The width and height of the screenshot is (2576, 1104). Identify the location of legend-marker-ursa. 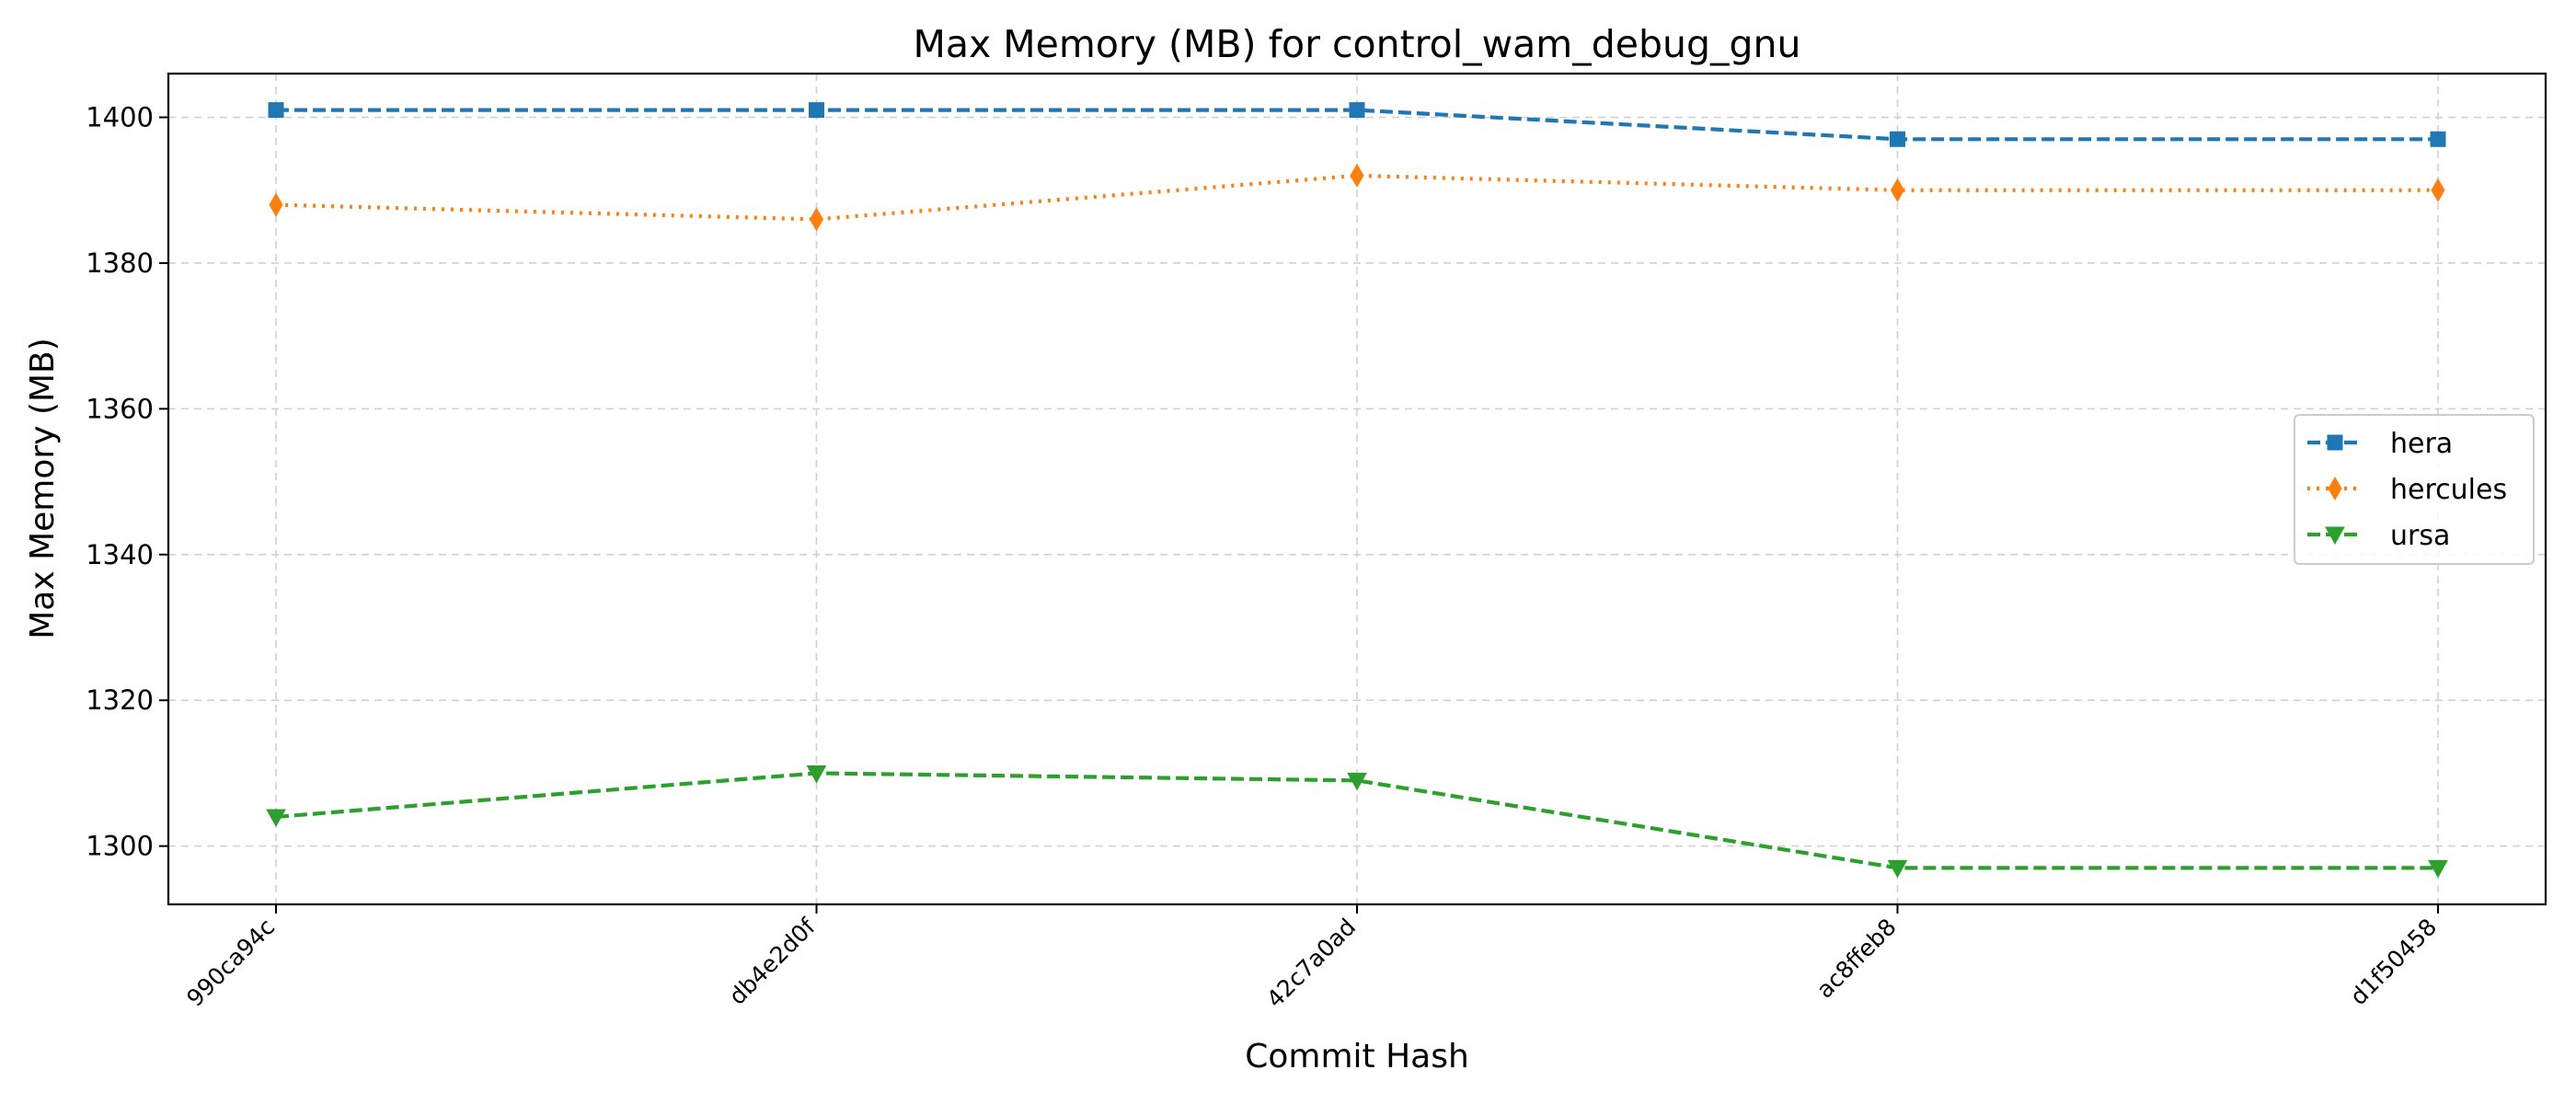
(2335, 536).